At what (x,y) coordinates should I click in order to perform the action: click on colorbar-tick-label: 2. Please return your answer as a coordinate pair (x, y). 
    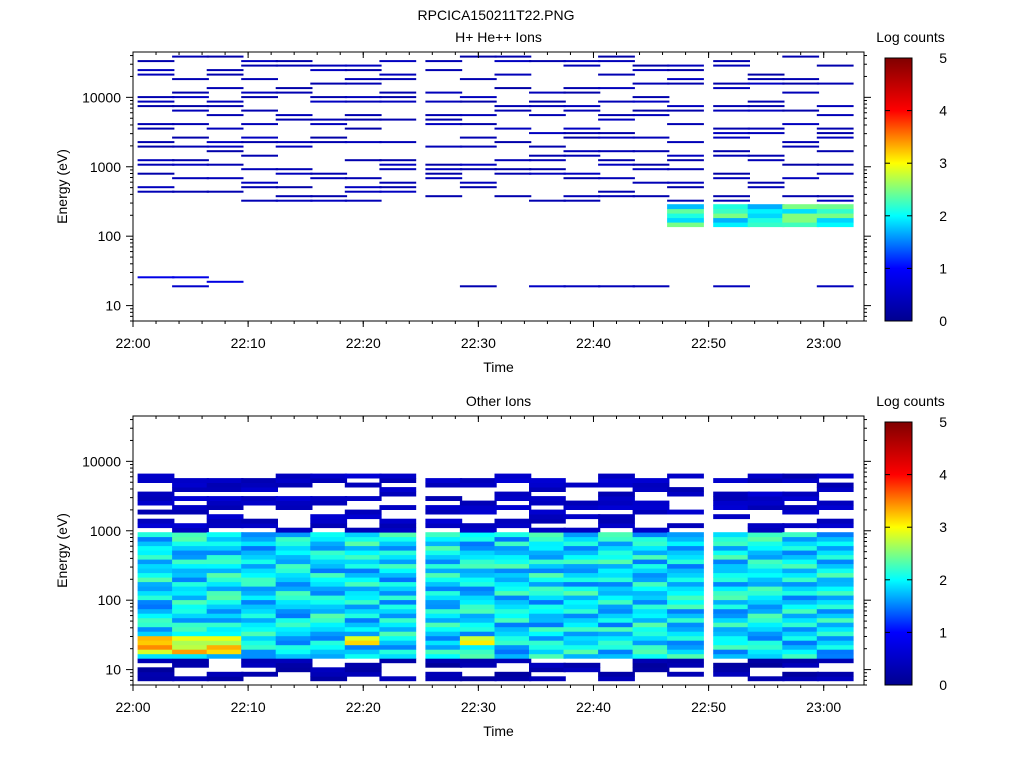
    Looking at the image, I should click on (943, 216).